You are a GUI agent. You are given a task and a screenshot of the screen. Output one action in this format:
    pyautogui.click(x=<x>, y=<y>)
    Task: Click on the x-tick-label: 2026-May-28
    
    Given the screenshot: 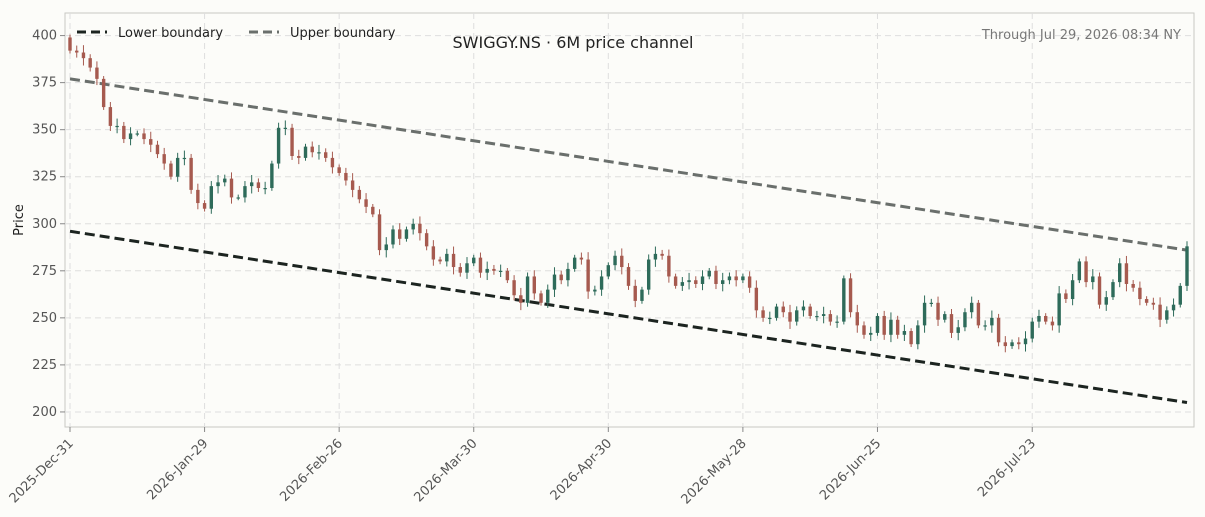 What is the action you would take?
    pyautogui.click(x=714, y=471)
    